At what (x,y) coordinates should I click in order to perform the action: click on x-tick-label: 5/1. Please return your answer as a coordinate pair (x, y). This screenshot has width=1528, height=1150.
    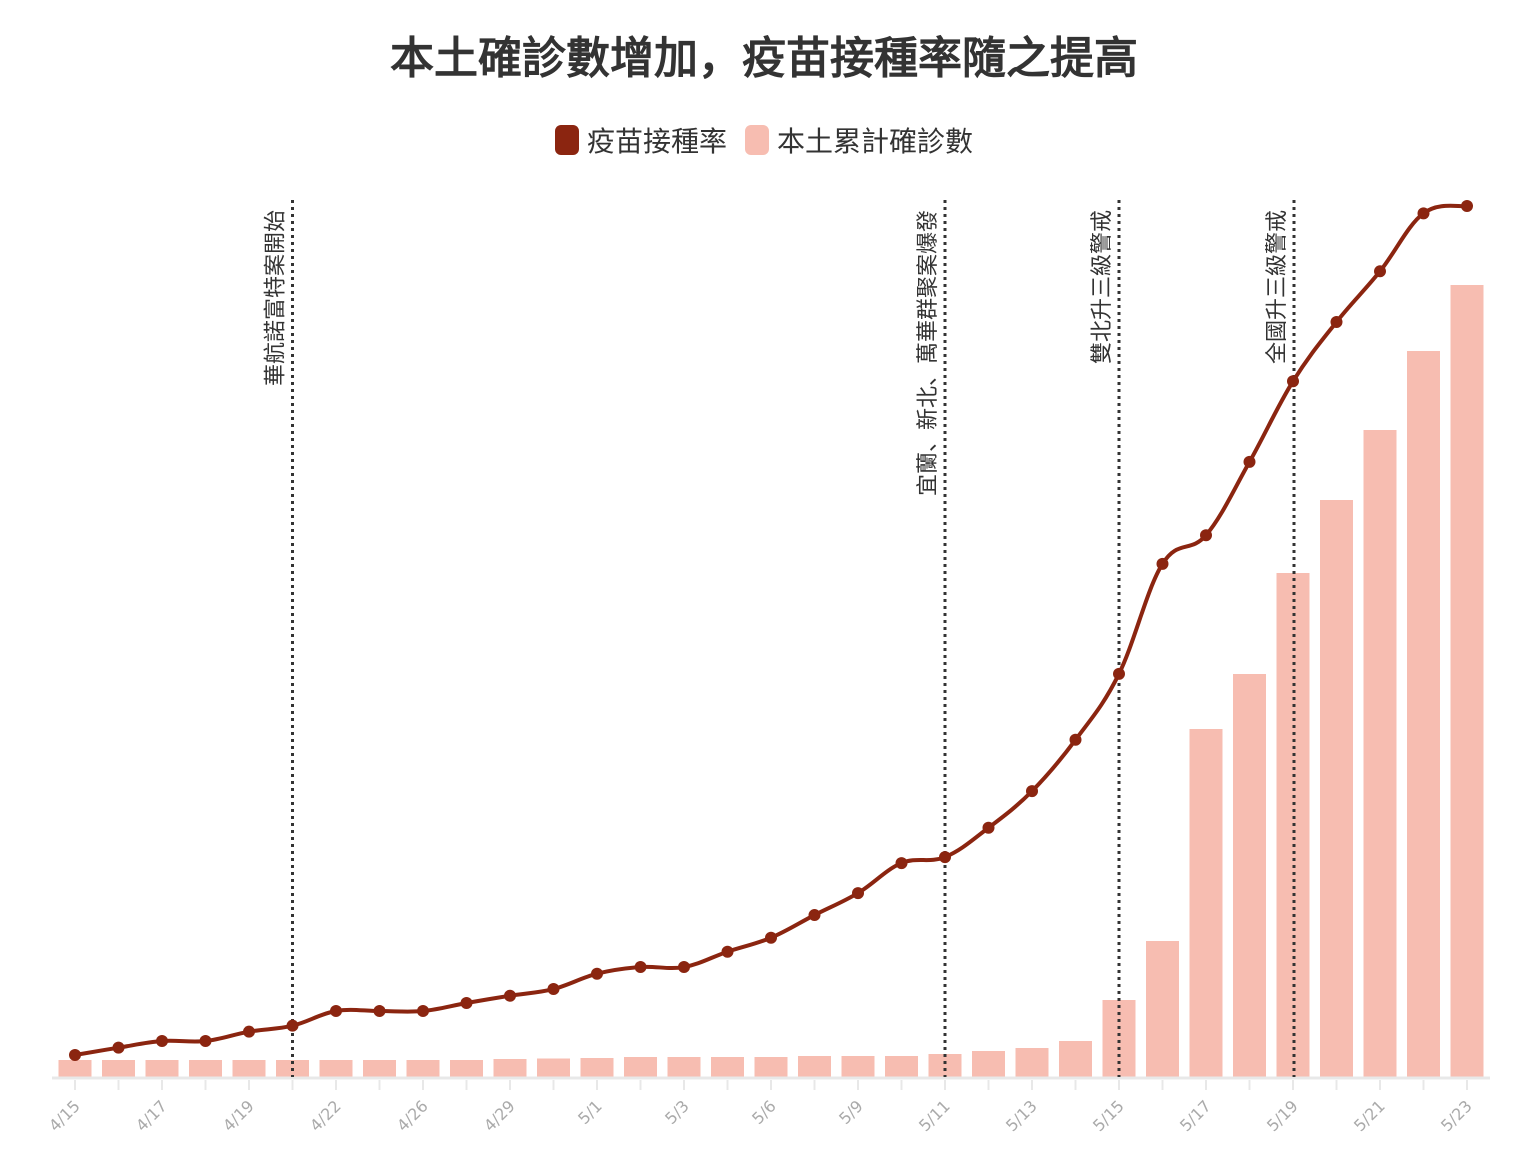
    Looking at the image, I should click on (590, 1112).